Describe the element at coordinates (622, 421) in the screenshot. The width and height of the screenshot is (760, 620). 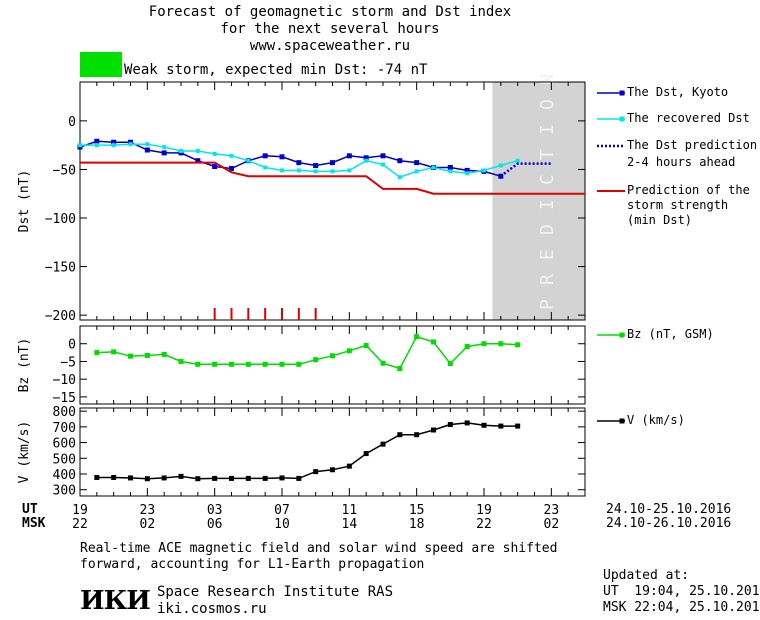
I see `legend-symbol-v-mark` at that location.